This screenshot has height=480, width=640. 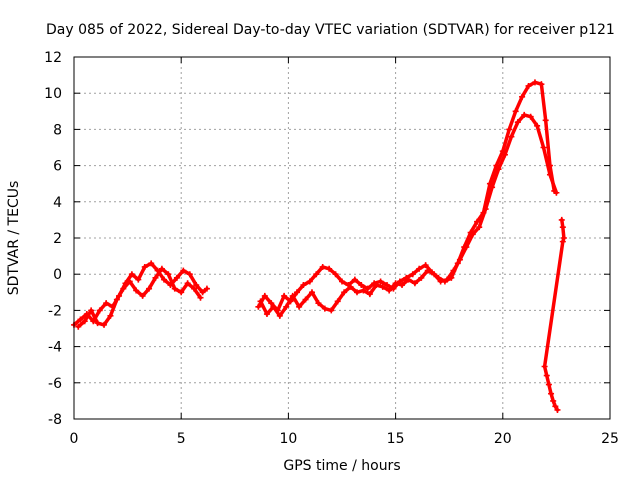 I want to click on x-tick-label: 0, so click(x=74, y=439).